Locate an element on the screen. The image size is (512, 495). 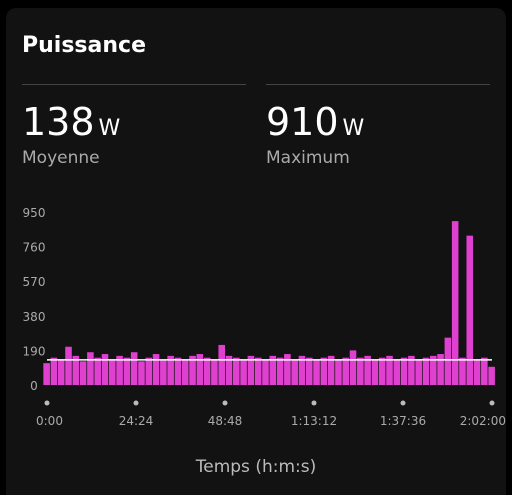
y-tick-label-5: 0 is located at coordinates (34, 386).